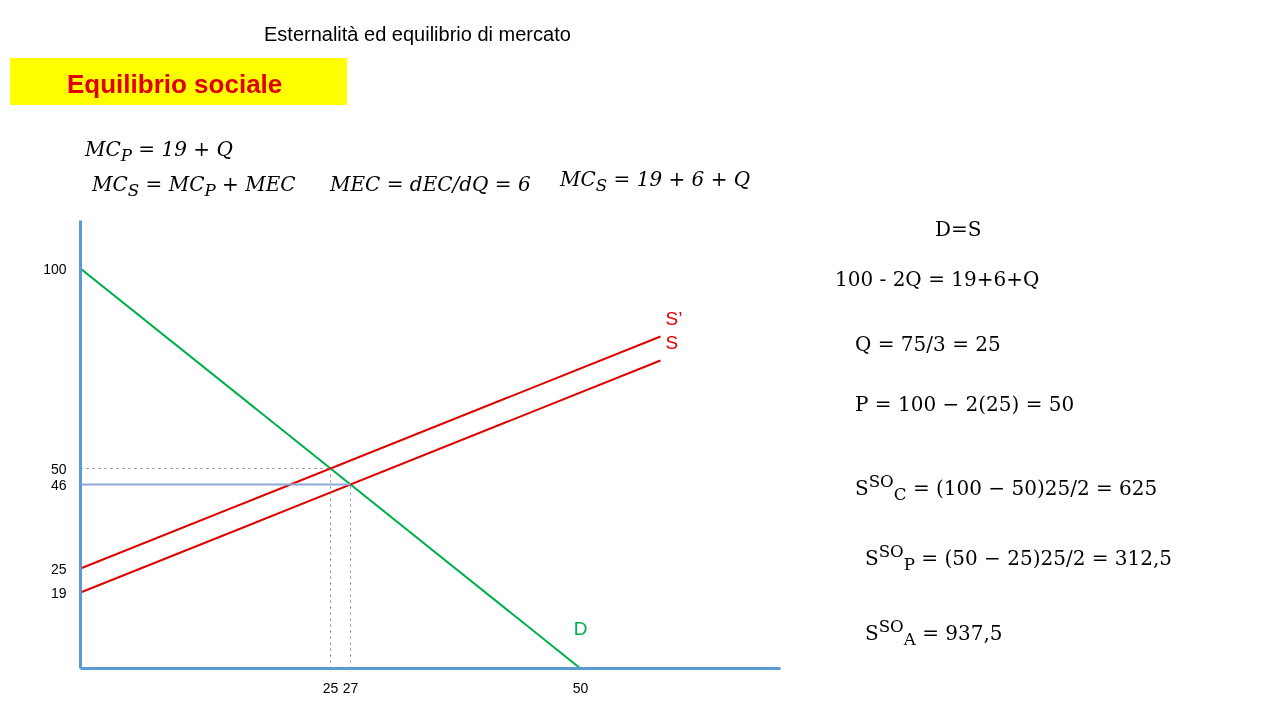 This screenshot has height=720, width=1280. I want to click on text: MEC = dEC/dQ = 6, so click(430, 184).